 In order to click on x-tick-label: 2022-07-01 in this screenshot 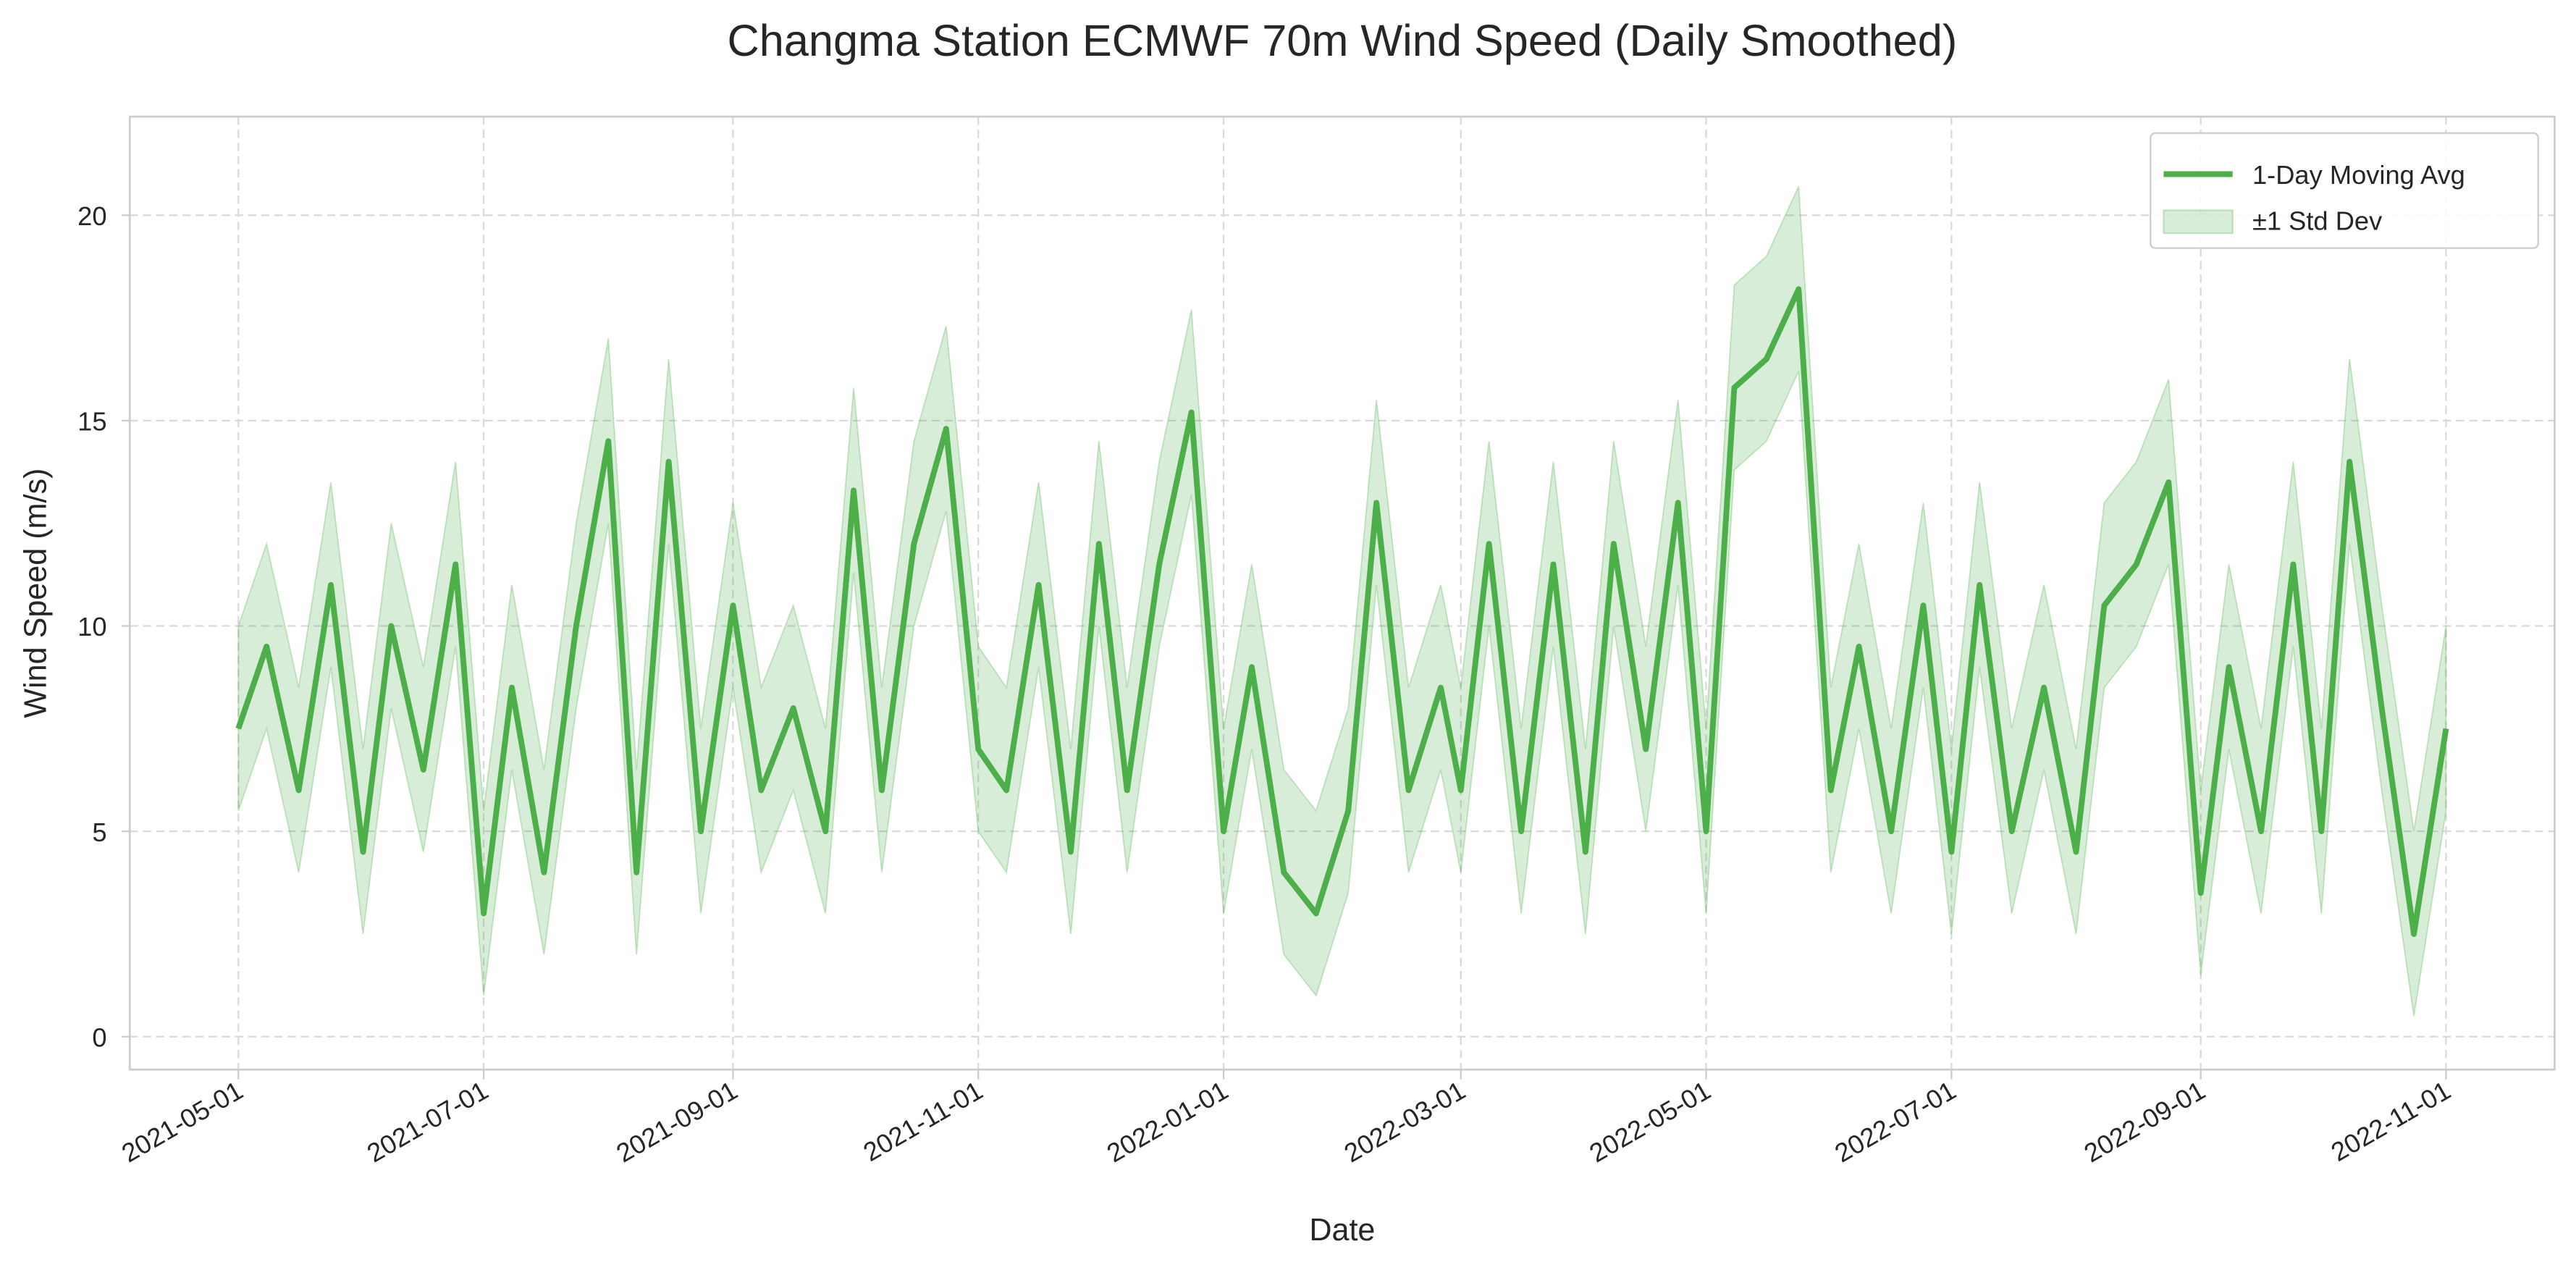, I will do `click(1895, 1121)`.